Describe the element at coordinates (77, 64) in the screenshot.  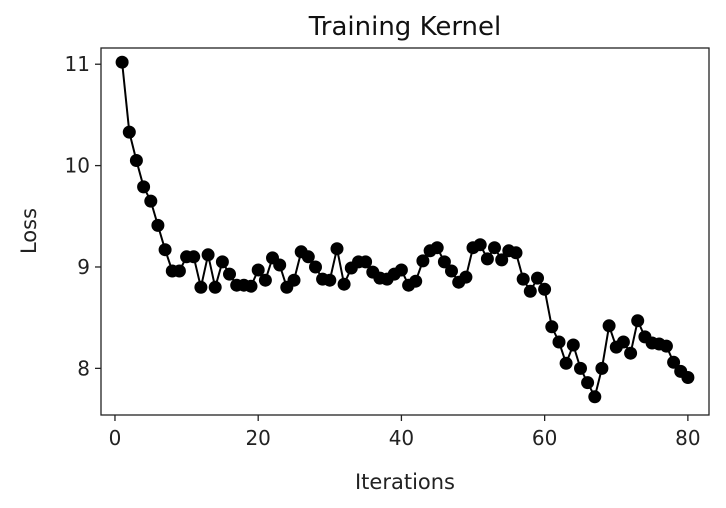
I see `y-tick-label: 11` at that location.